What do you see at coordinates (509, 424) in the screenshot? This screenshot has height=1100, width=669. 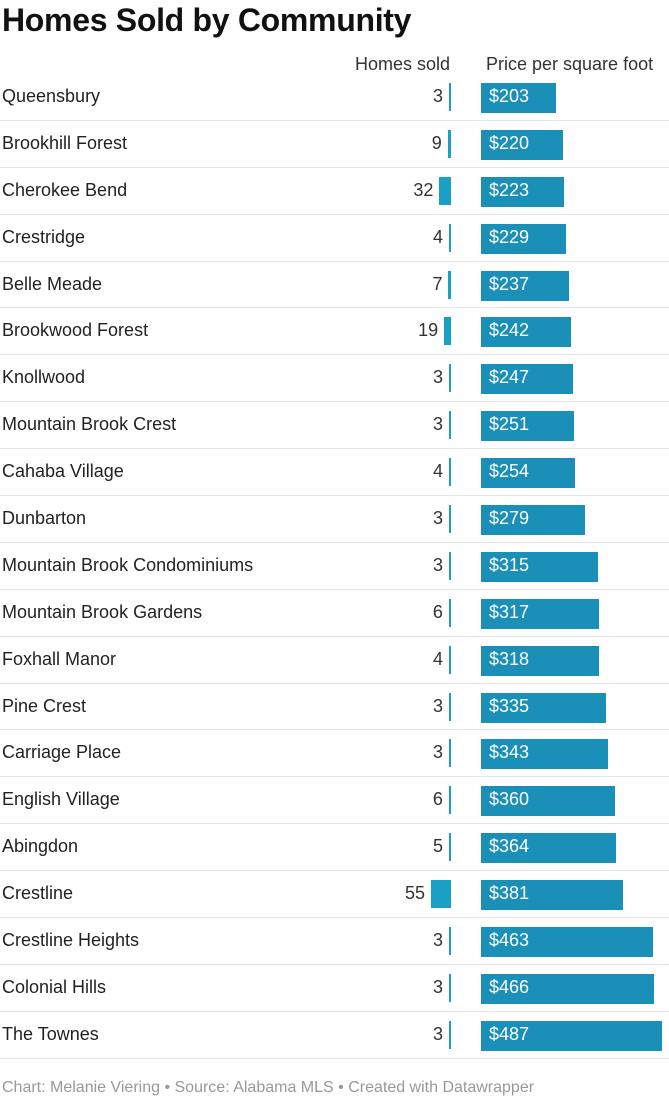 I see `price-label: $251` at bounding box center [509, 424].